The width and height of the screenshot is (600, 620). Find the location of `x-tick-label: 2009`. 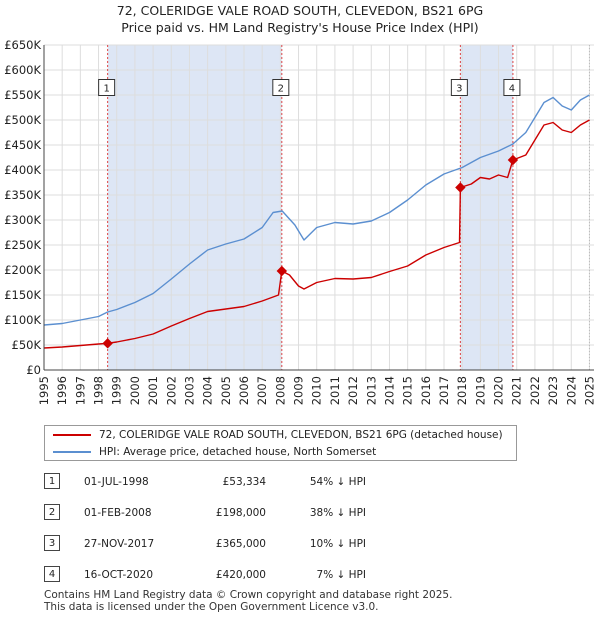

x-tick-label: 2009 is located at coordinates (299, 390).